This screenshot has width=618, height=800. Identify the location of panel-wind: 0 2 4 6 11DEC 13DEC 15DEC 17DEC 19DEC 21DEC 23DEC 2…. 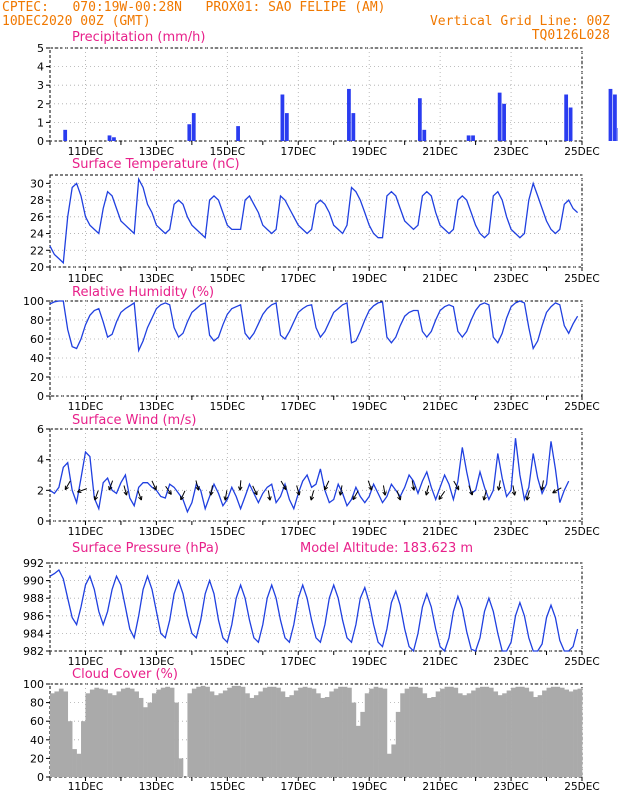
(318, 475).